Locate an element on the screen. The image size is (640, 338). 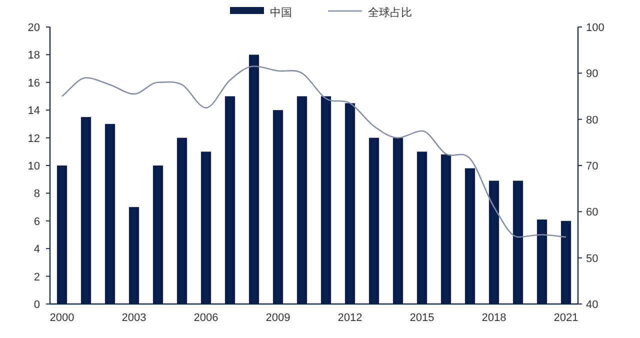
y-tick-label: 18 is located at coordinates (34, 56).